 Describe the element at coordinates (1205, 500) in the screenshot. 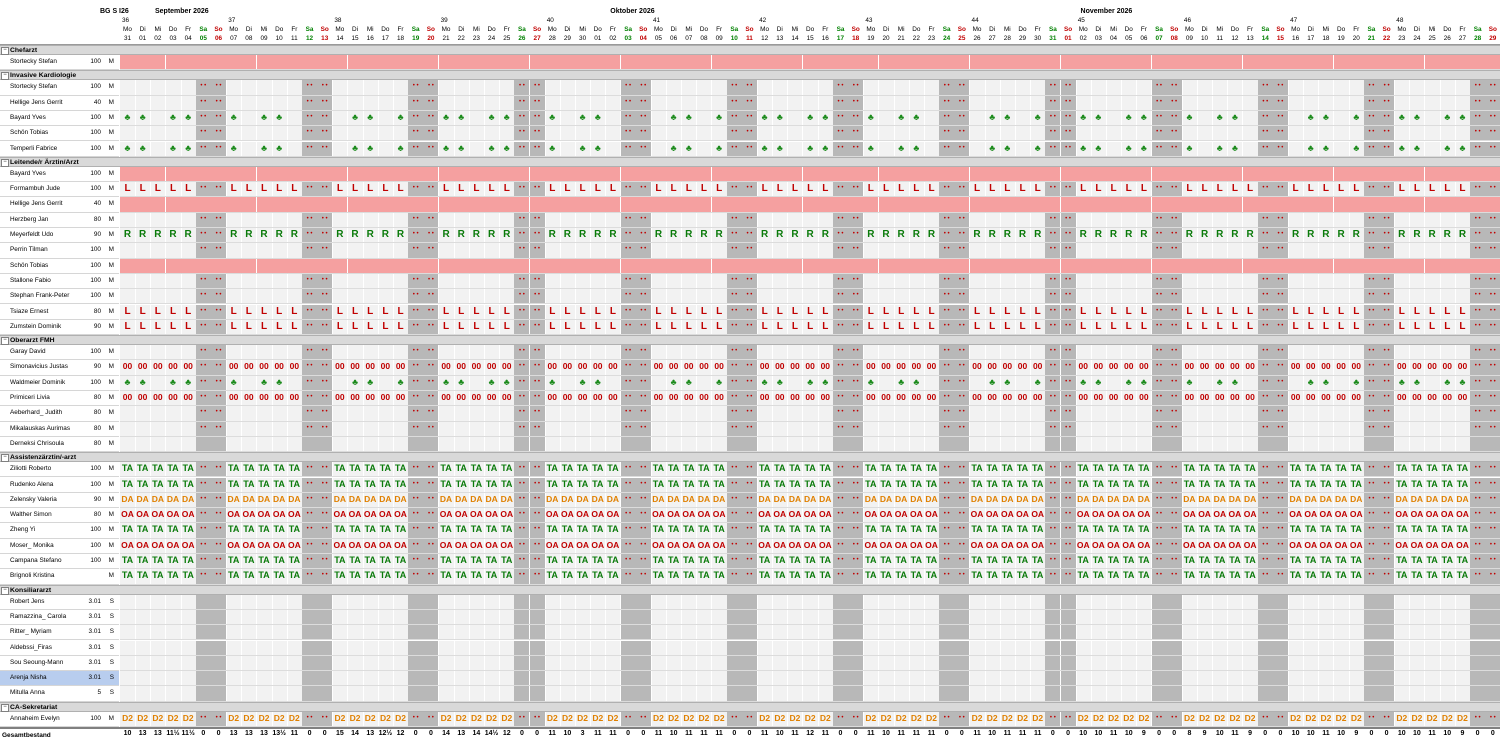

I see `day-cell: DA` at that location.